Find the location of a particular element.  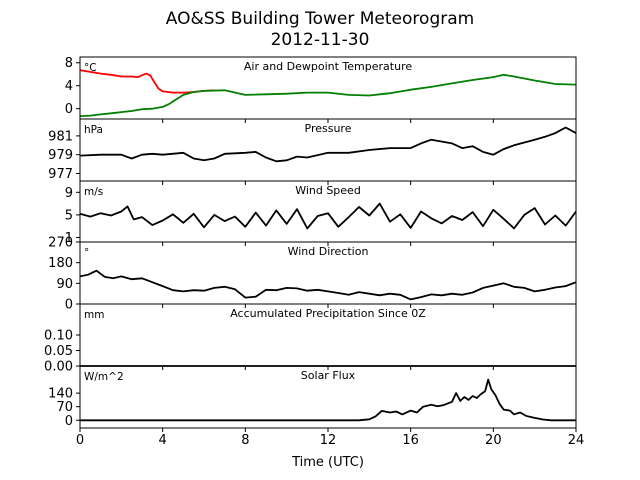

y-tick-label: 180 is located at coordinates (60, 263).